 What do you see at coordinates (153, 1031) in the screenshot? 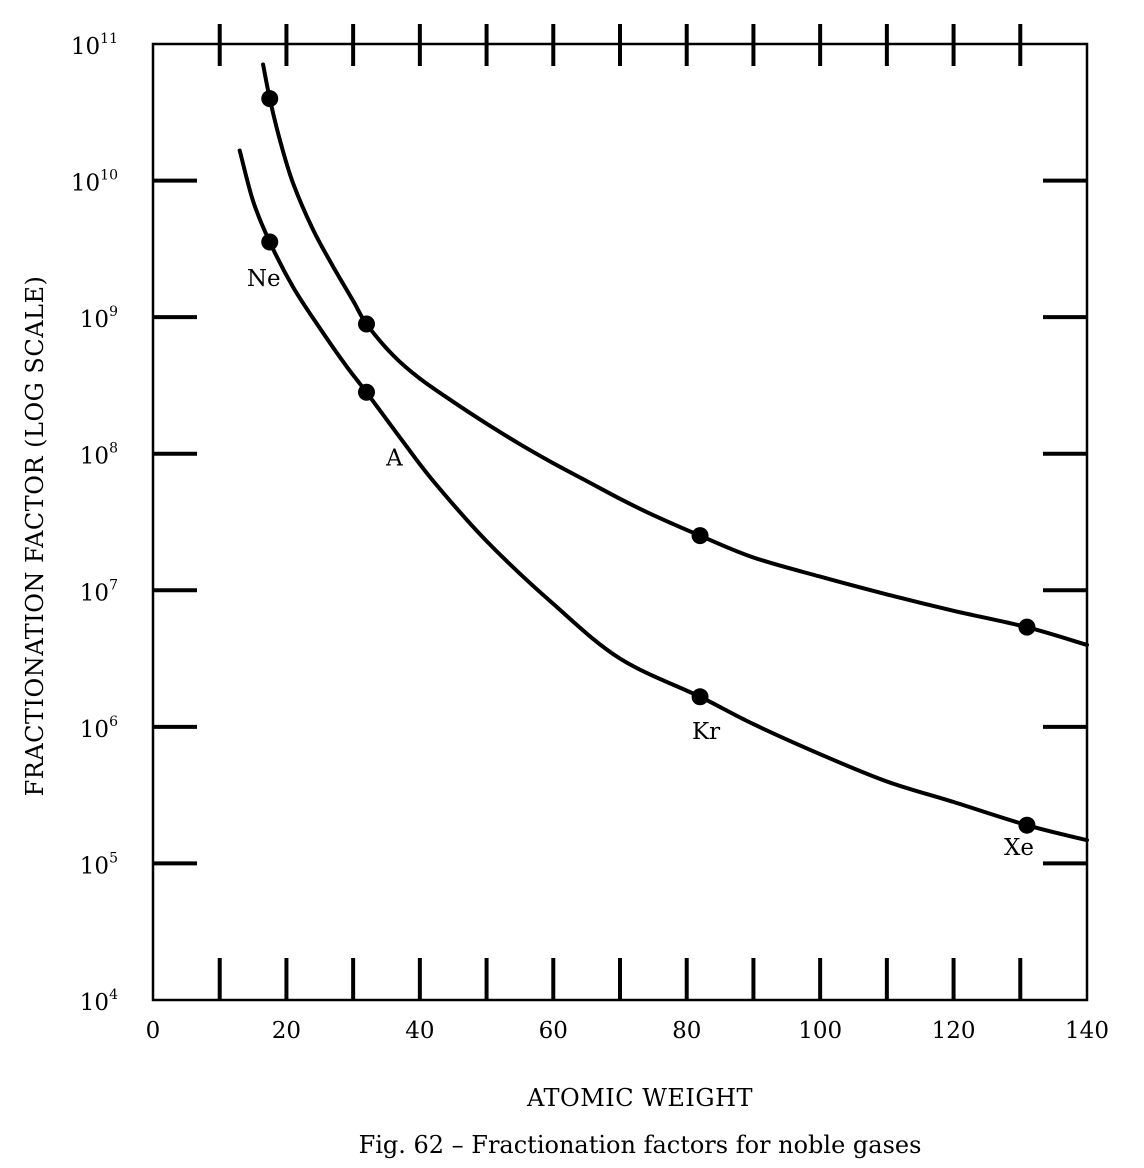
I see `x-tick-label: 0` at bounding box center [153, 1031].